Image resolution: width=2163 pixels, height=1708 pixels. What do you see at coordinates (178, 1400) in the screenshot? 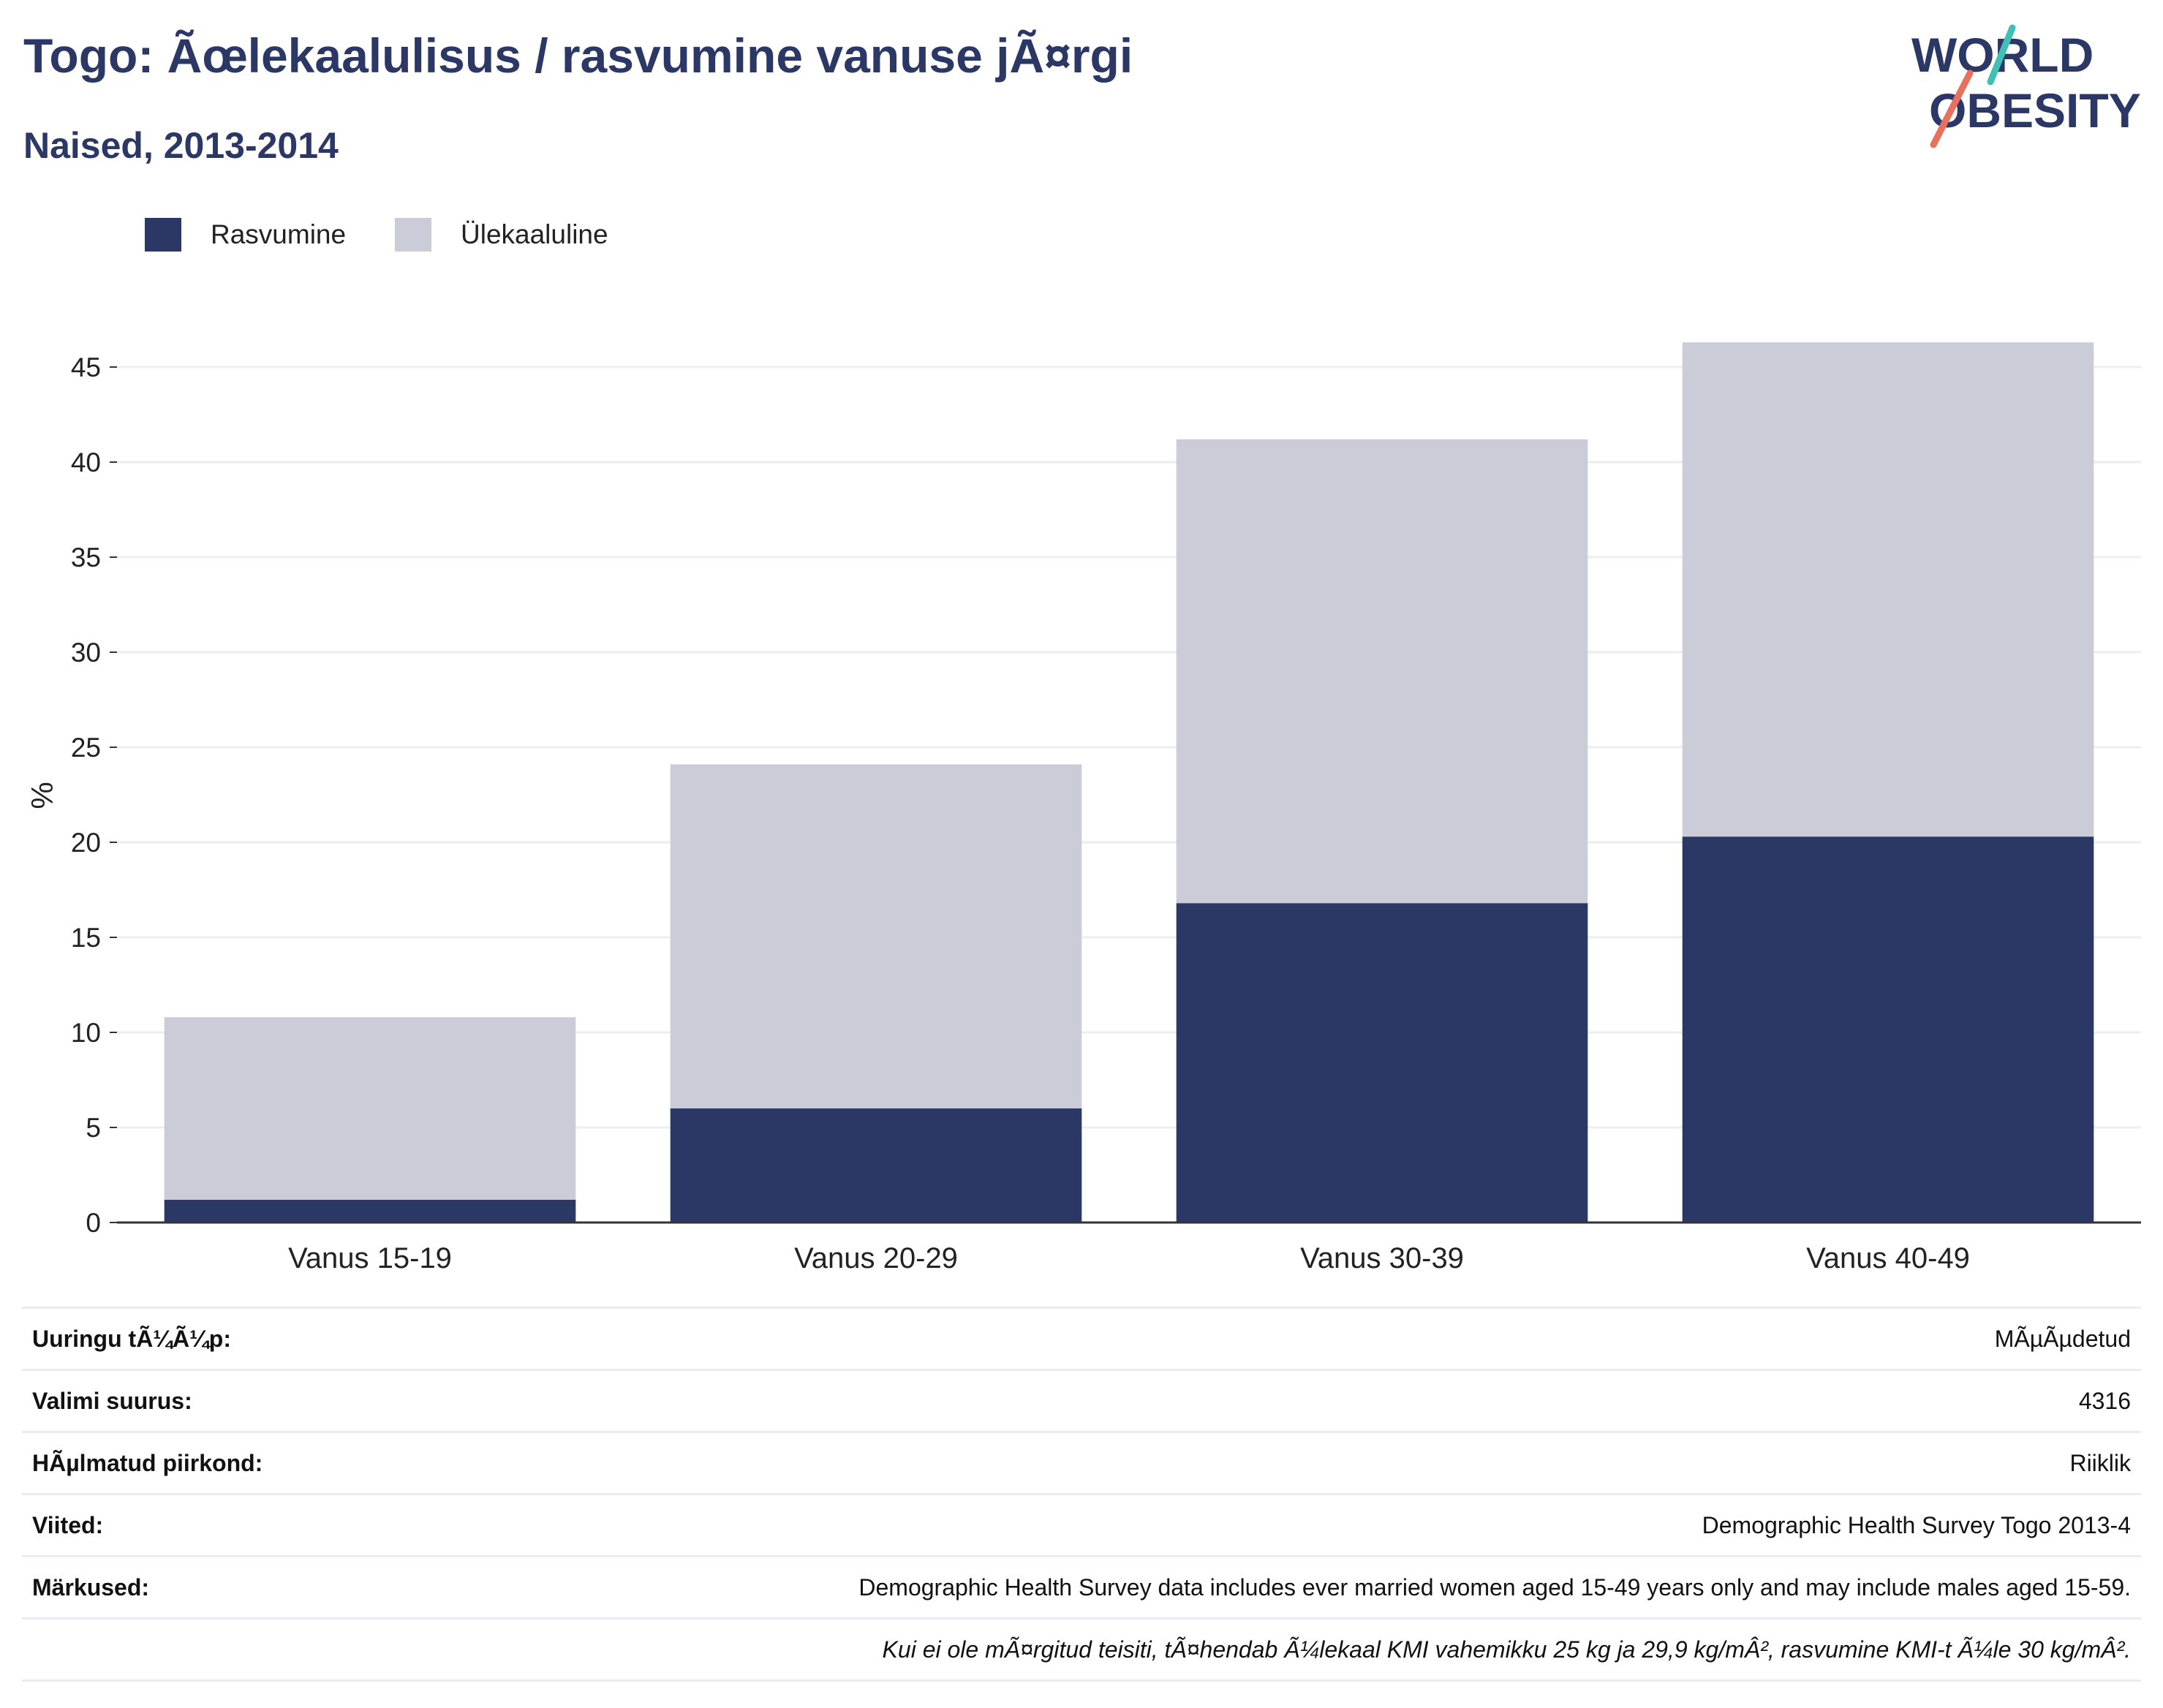
I see `info-label: Valimi suurus:` at bounding box center [178, 1400].